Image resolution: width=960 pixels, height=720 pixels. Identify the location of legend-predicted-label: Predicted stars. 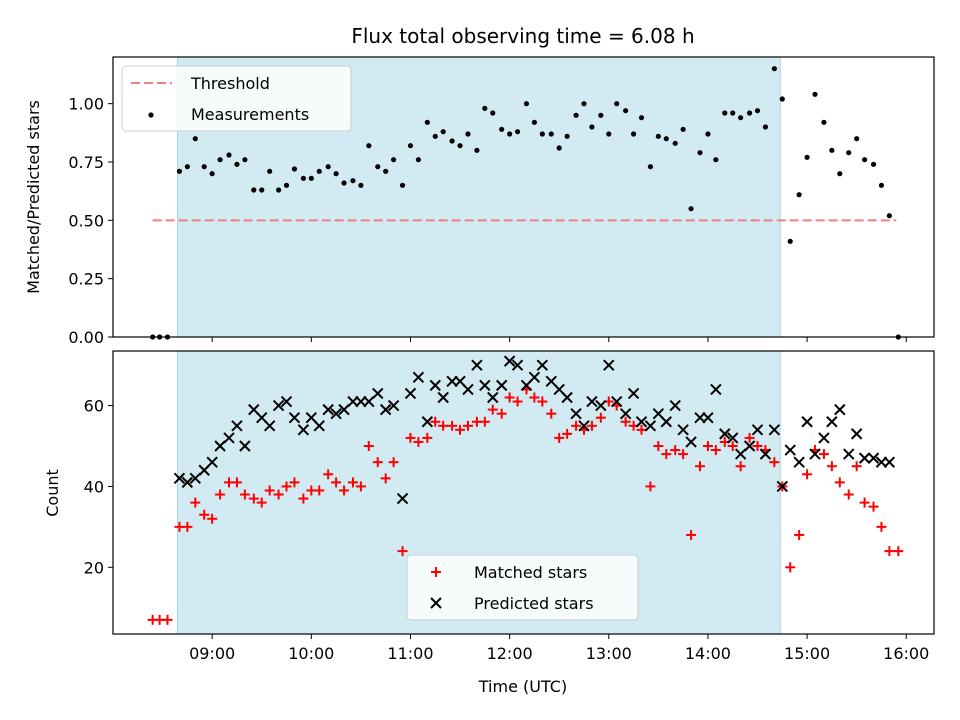
(534, 603).